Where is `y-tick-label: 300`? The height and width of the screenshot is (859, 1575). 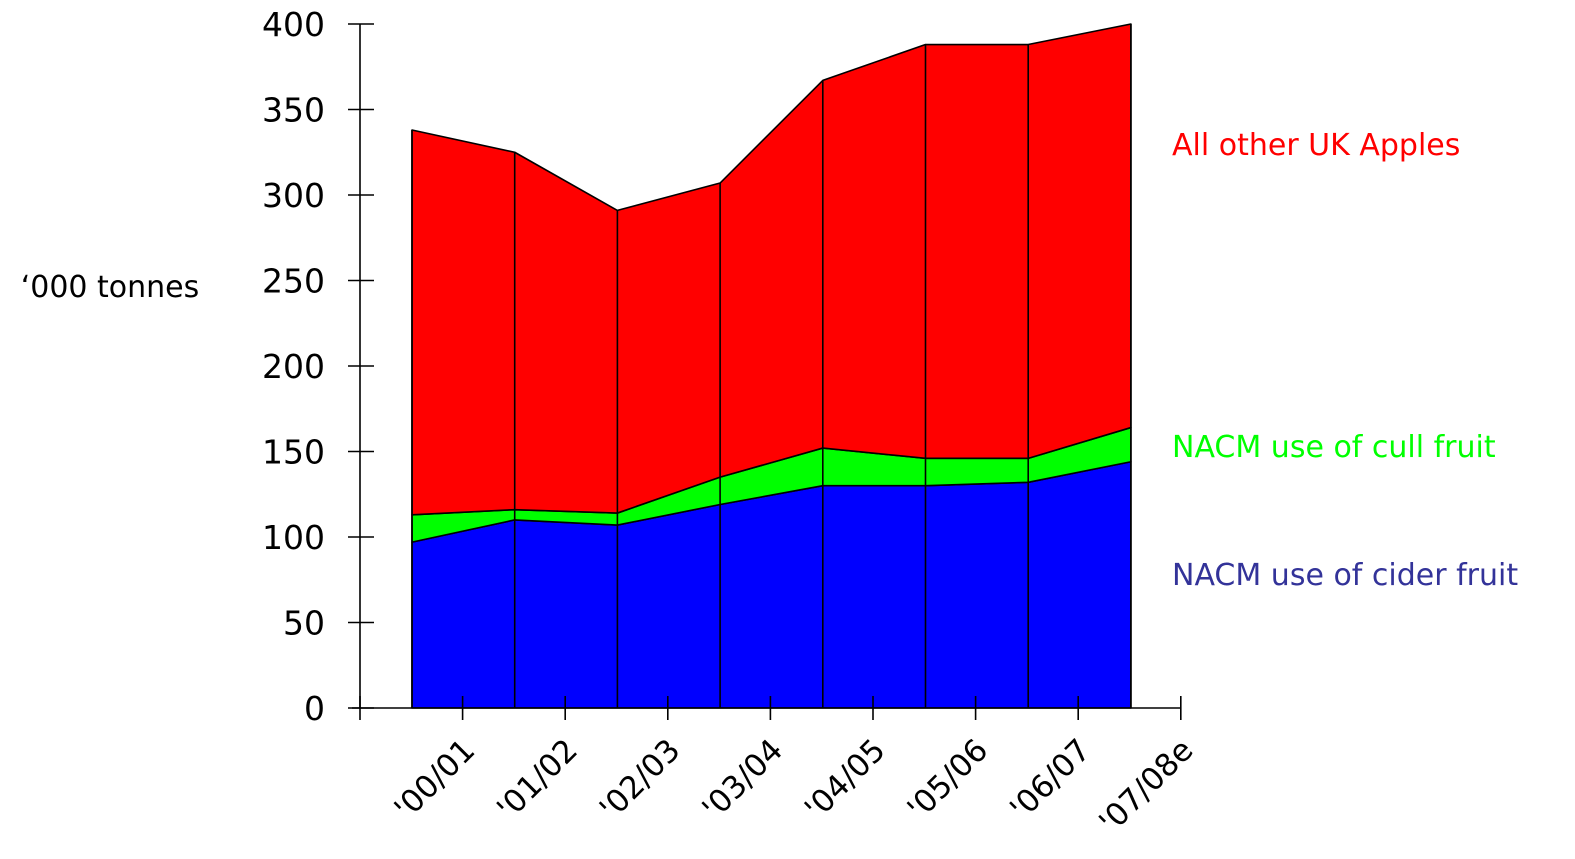
y-tick-label: 300 is located at coordinates (293, 195).